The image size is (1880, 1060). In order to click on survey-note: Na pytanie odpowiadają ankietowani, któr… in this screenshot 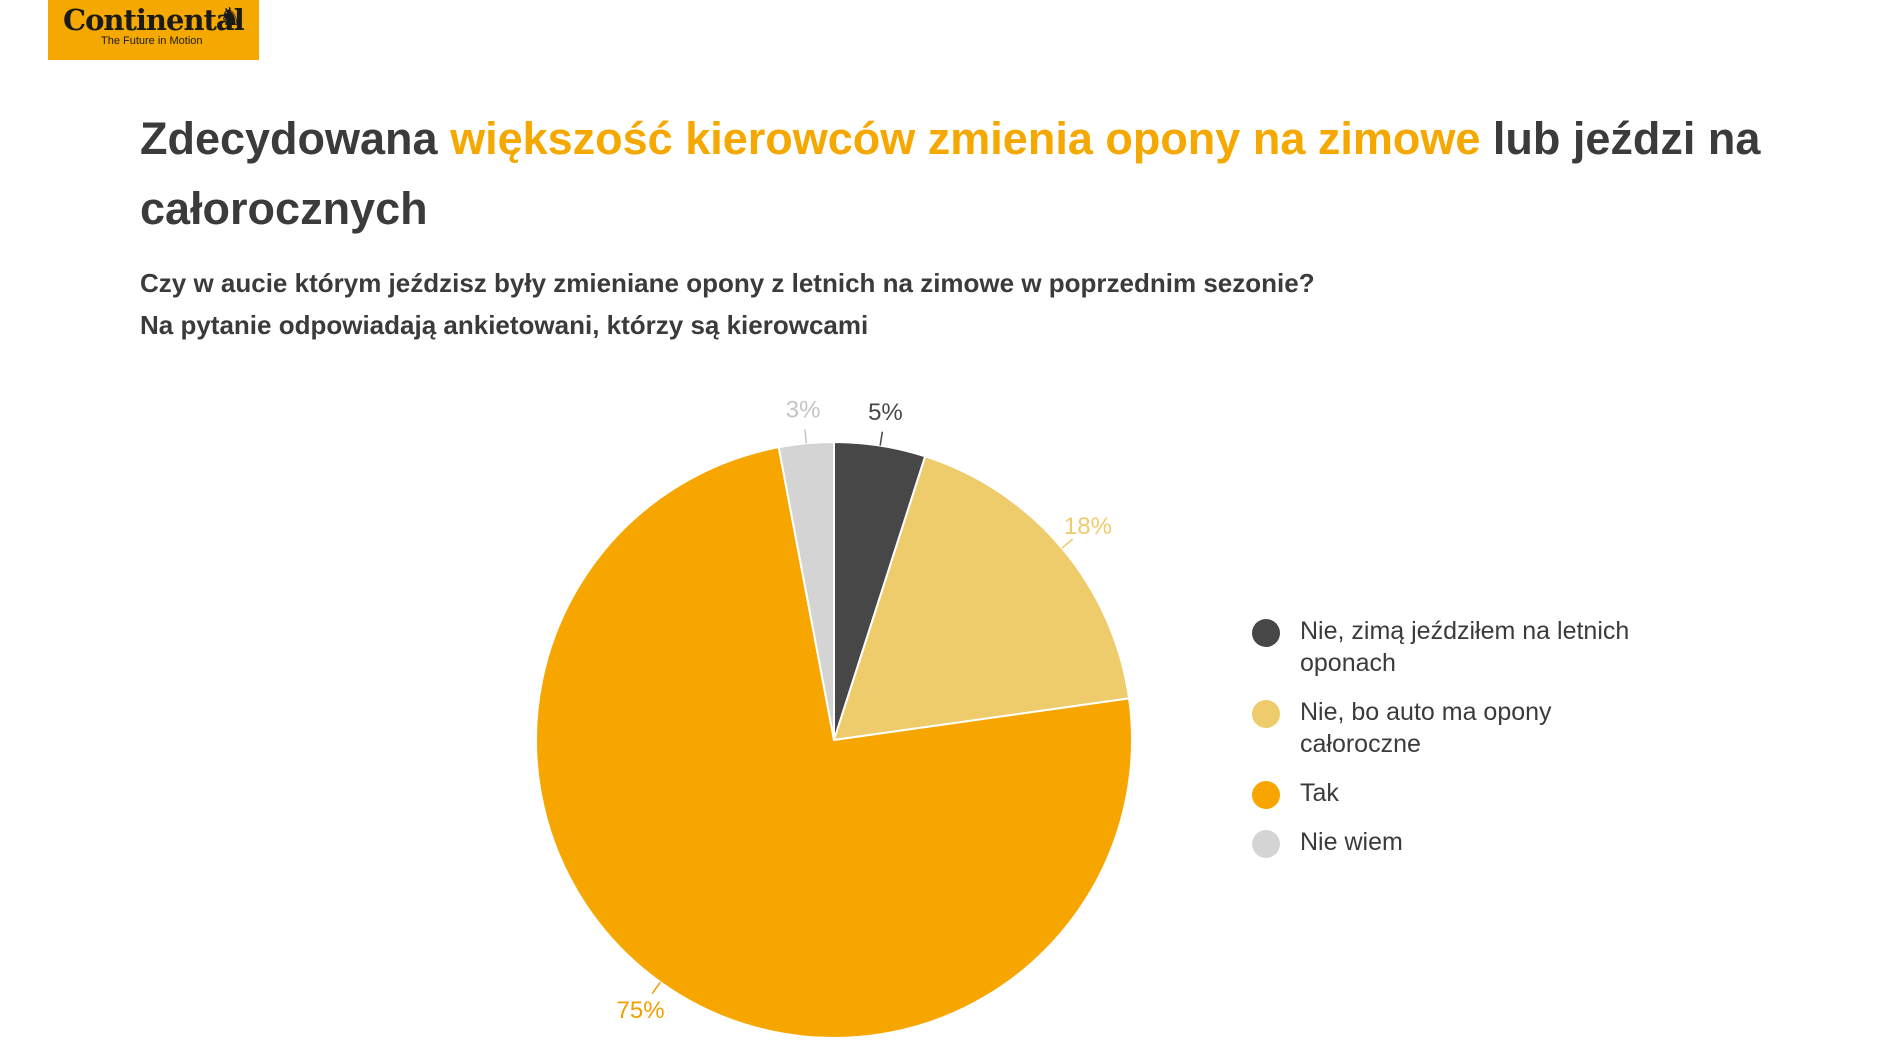, I will do `click(504, 325)`.